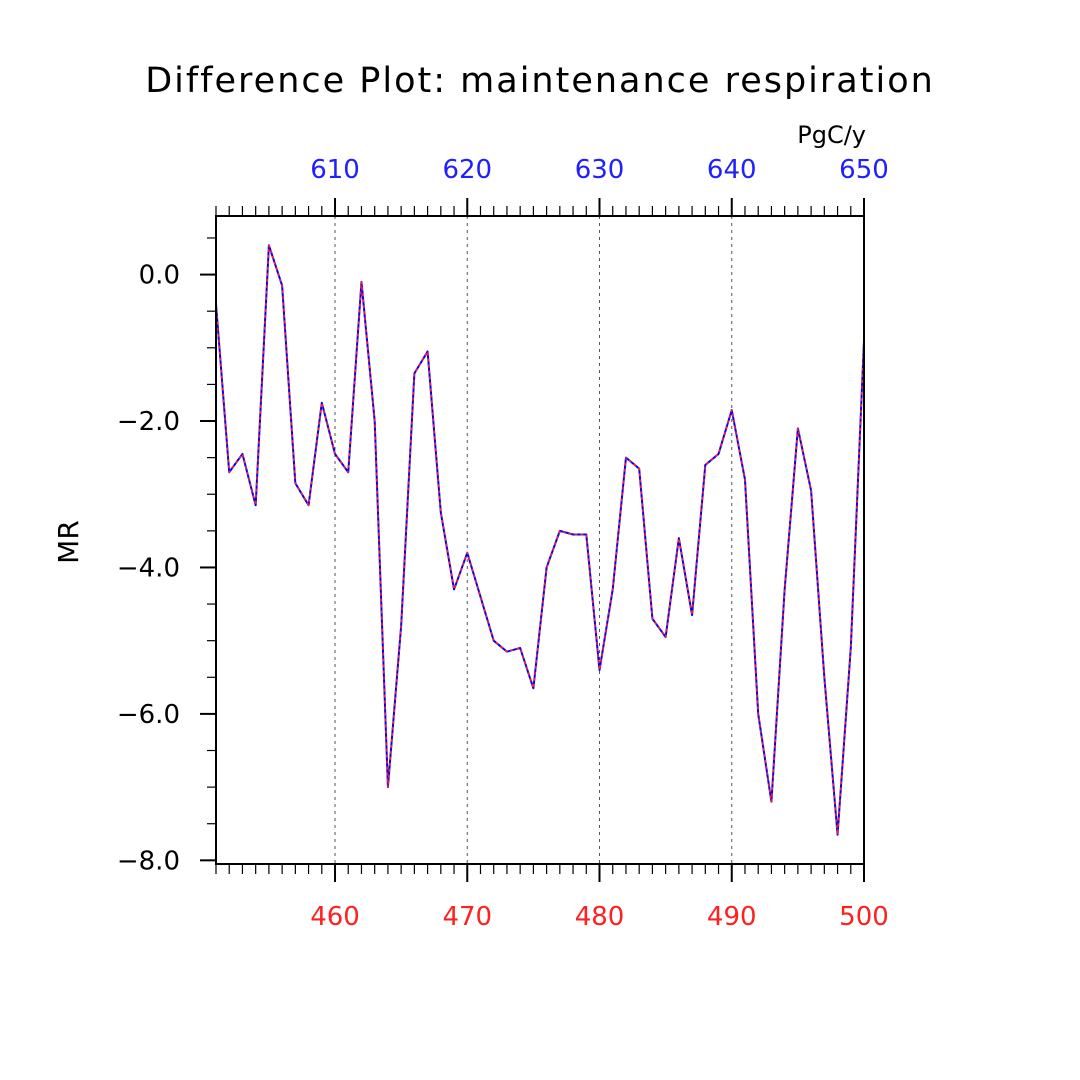 This screenshot has height=1080, width=1080. Describe the element at coordinates (148, 568) in the screenshot. I see `y-tick-label: −4.0` at that location.